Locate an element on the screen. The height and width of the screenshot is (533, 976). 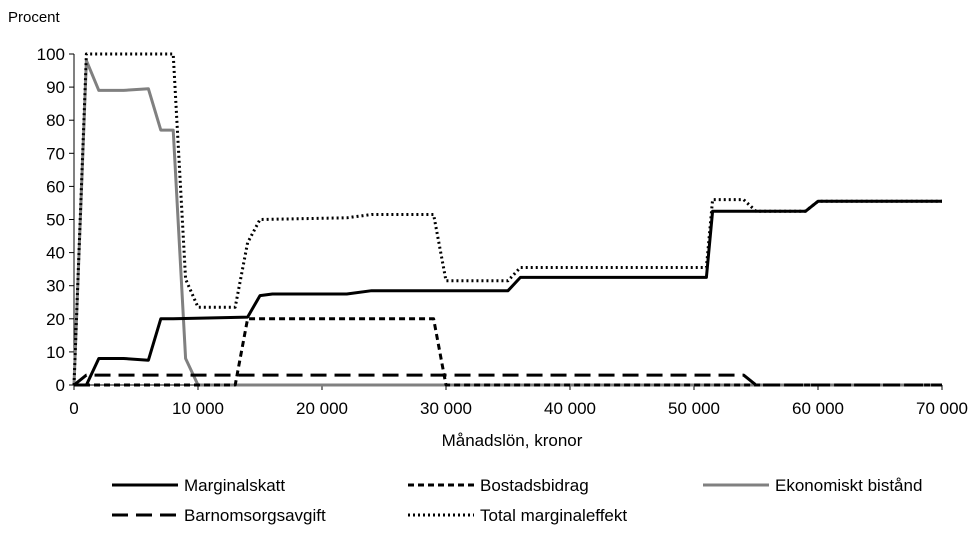
y-tick-label: 100 is located at coordinates (51, 54).